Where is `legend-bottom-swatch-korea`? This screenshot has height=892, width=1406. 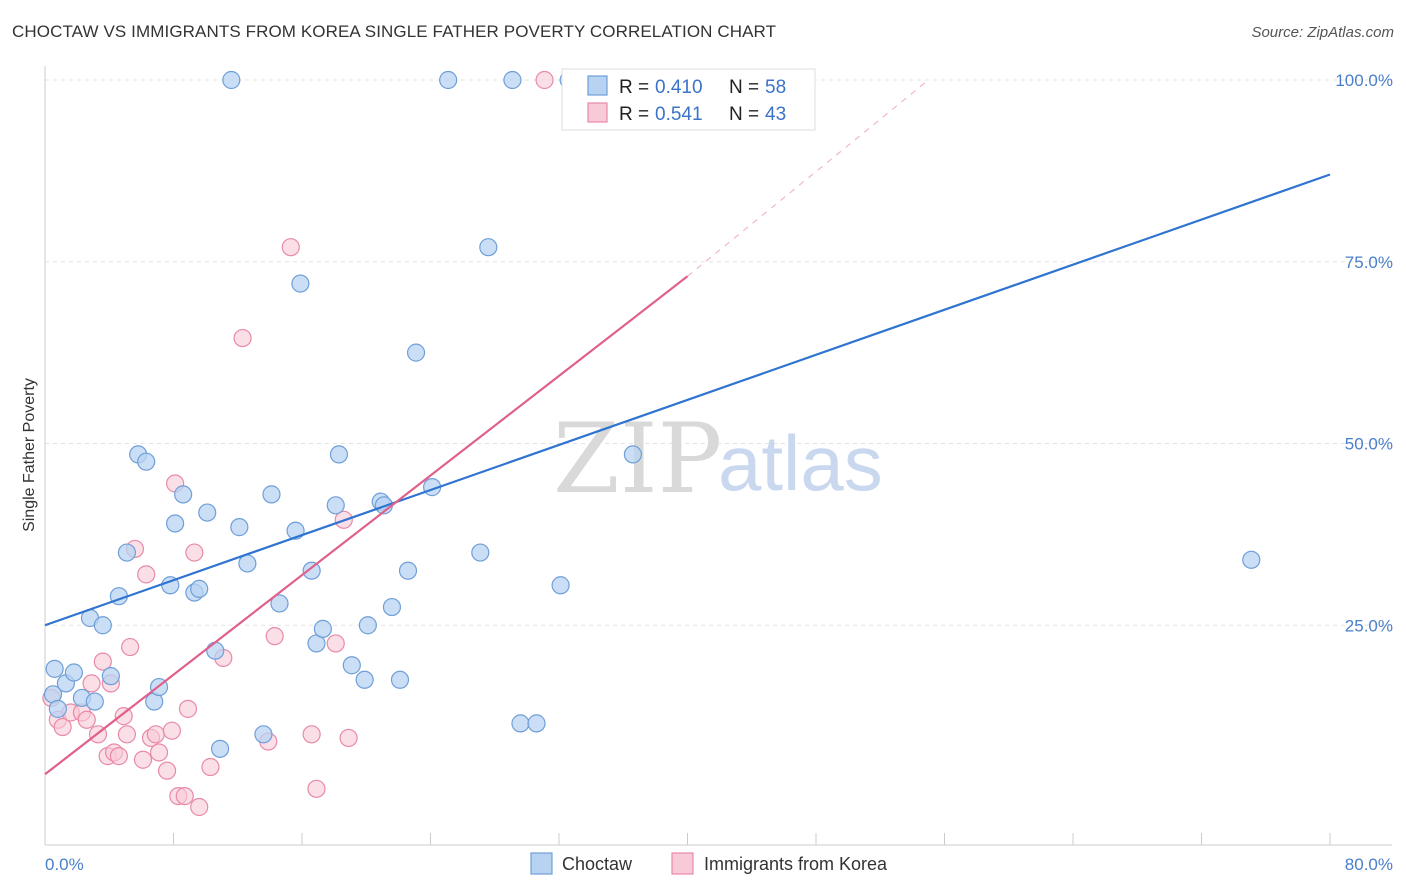
legend-bottom-swatch-korea is located at coordinates (682, 863).